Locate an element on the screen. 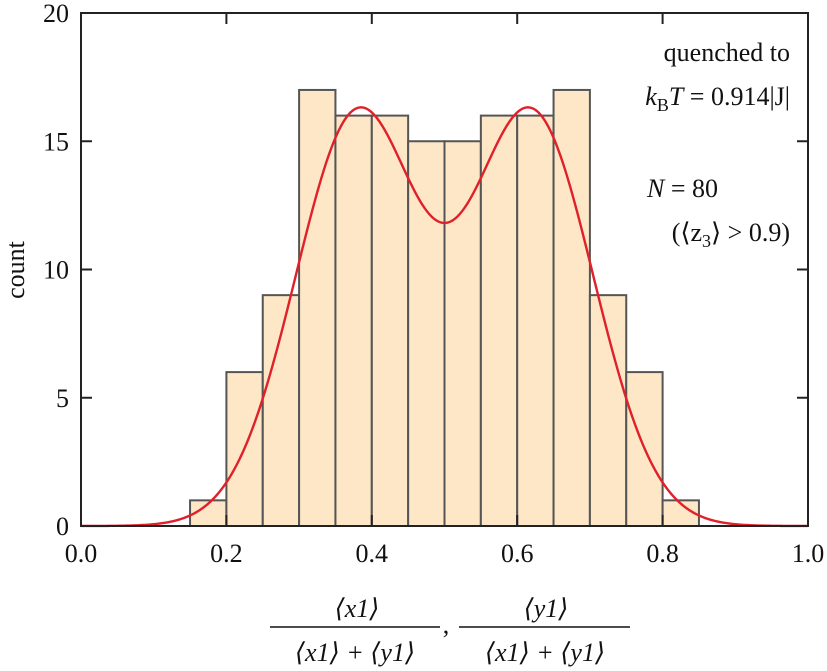  x-axis-title: ⟨x1⟩ ⟨x1⟩ + ⟨y1⟩ , ⟨y1⟩ ⟨x1⟩ + ⟨y1⟩ is located at coordinates (450, 630).